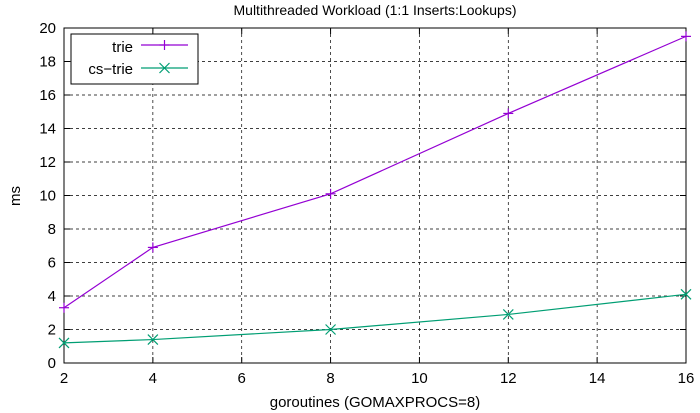 Image resolution: width=700 pixels, height=413 pixels. I want to click on y-tick-label: 20, so click(47, 28).